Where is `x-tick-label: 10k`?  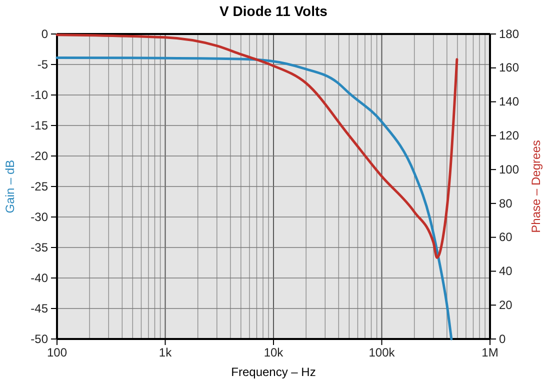
x-tick-label: 10k is located at coordinates (274, 353).